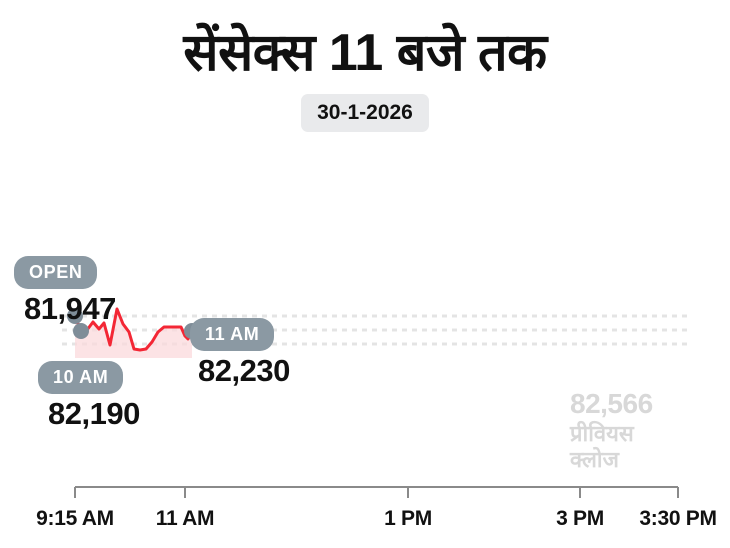 The width and height of the screenshot is (730, 548). I want to click on date-badge-container: 30-1-2026, so click(365, 113).